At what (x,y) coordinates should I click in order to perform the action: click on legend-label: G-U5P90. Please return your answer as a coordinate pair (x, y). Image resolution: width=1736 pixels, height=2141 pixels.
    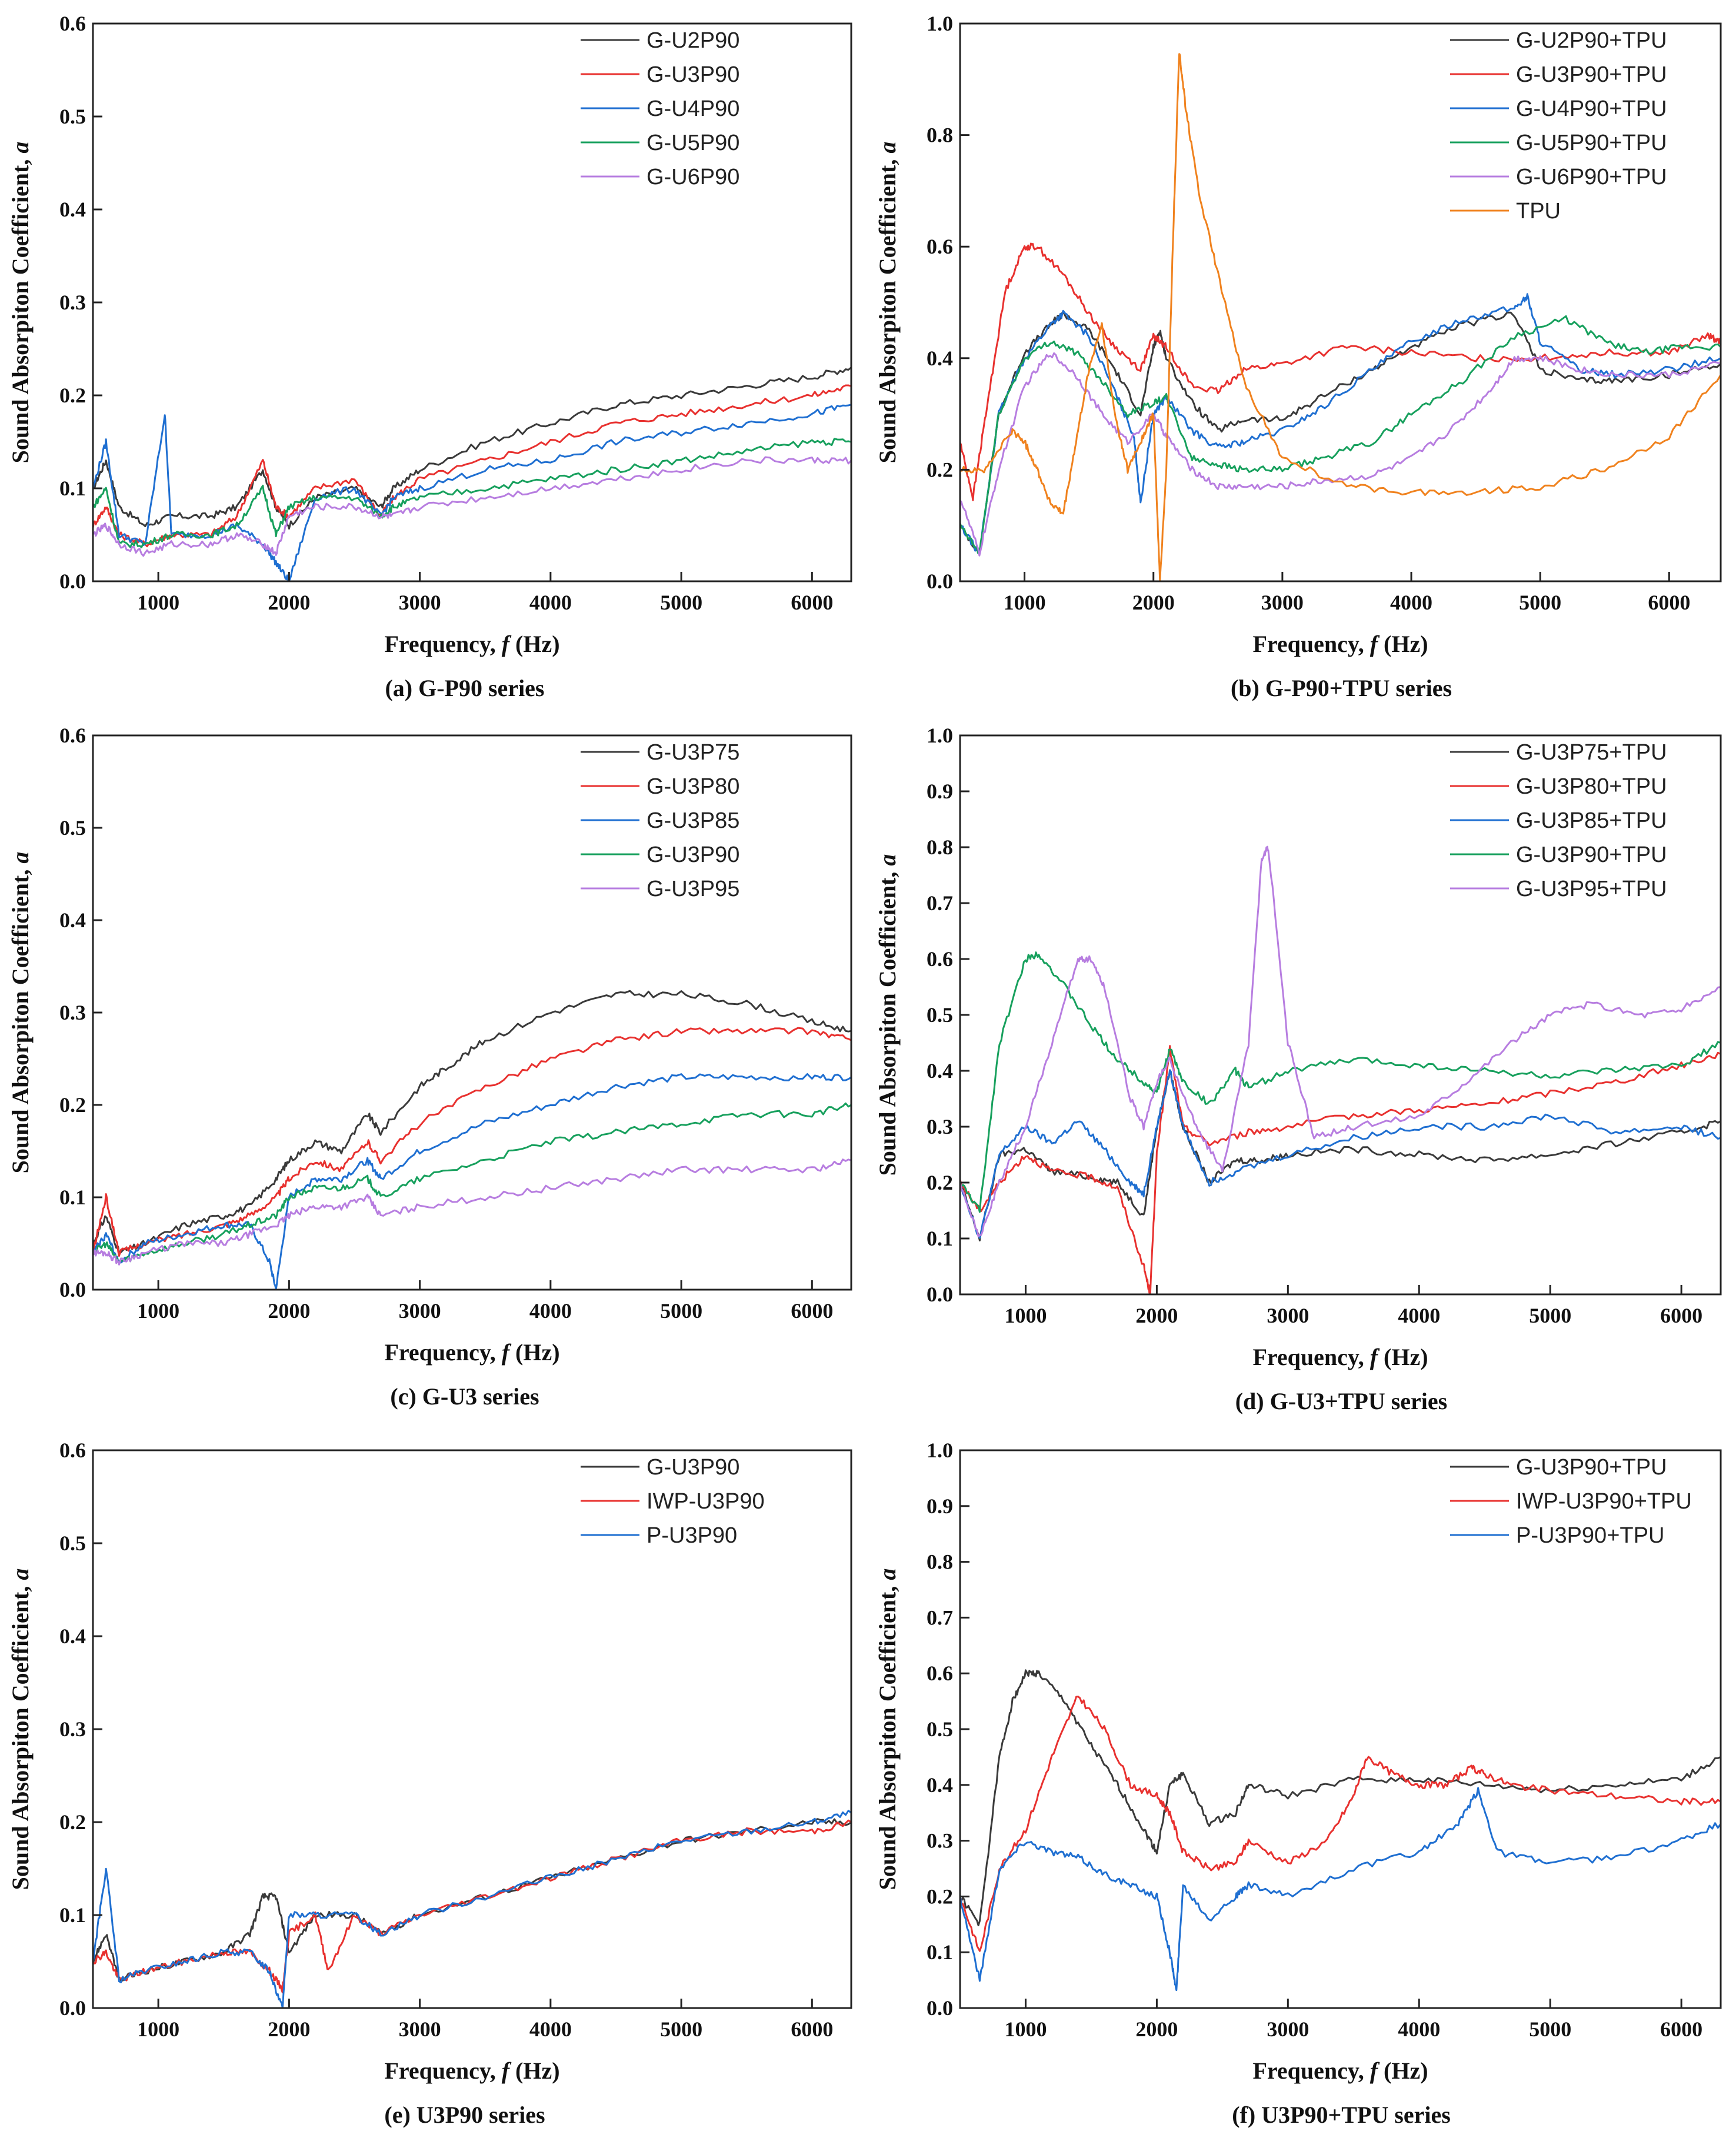
    Looking at the image, I should click on (693, 143).